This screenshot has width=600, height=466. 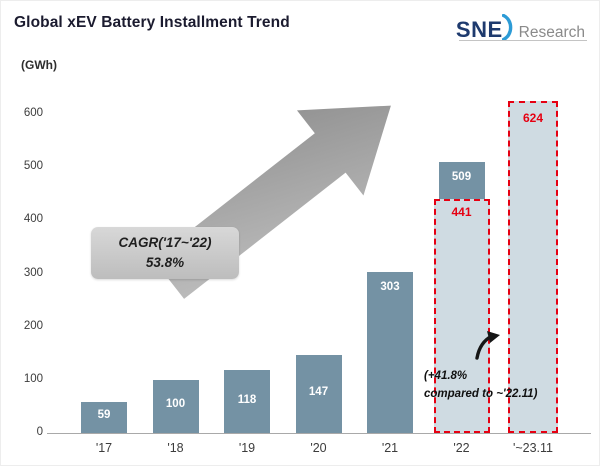 I want to click on sne-research-logo: SNE Research, so click(x=520, y=26).